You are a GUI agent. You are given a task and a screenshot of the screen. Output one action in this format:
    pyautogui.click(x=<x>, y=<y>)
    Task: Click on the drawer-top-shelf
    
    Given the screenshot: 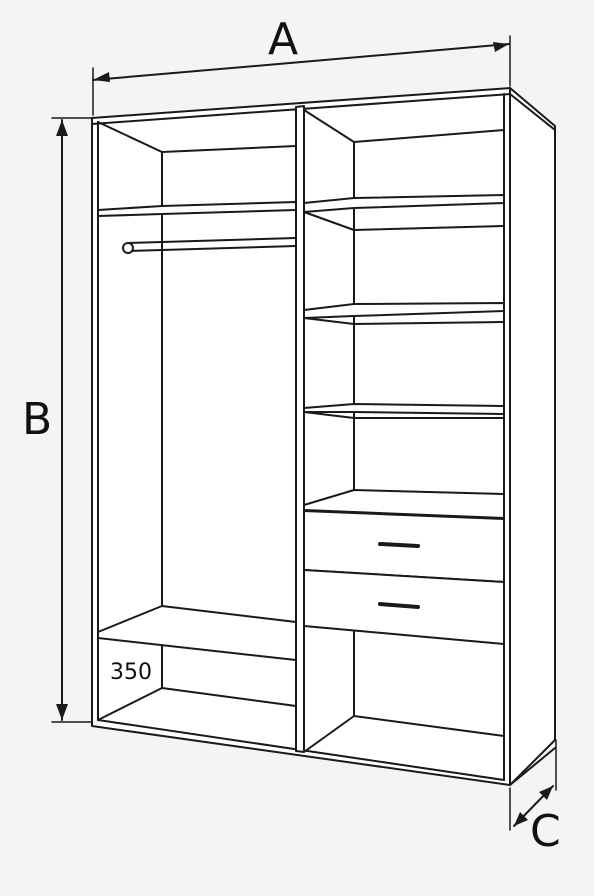 What is the action you would take?
    pyautogui.click(x=404, y=504)
    